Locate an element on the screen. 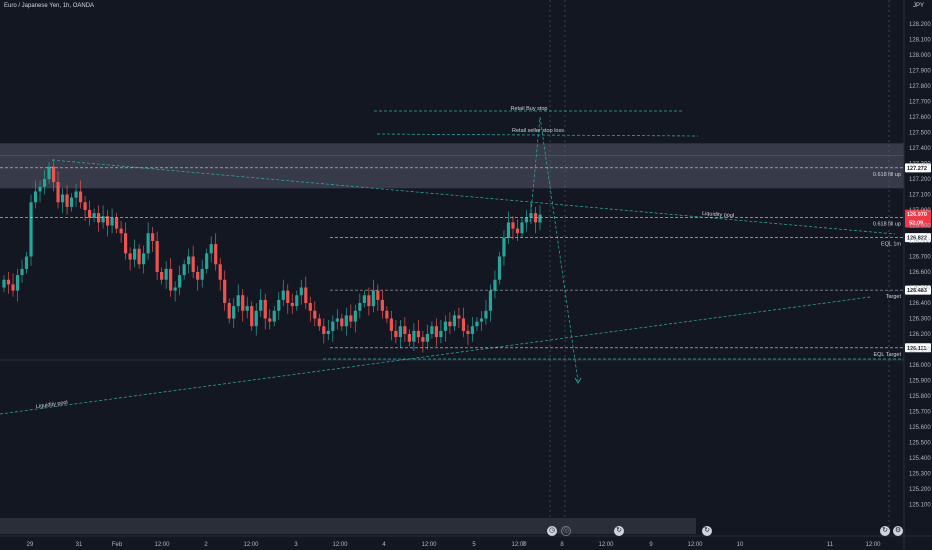  symbol-title: Euro / Japanese Yen, 1h, OANDA is located at coordinates (49, 6).